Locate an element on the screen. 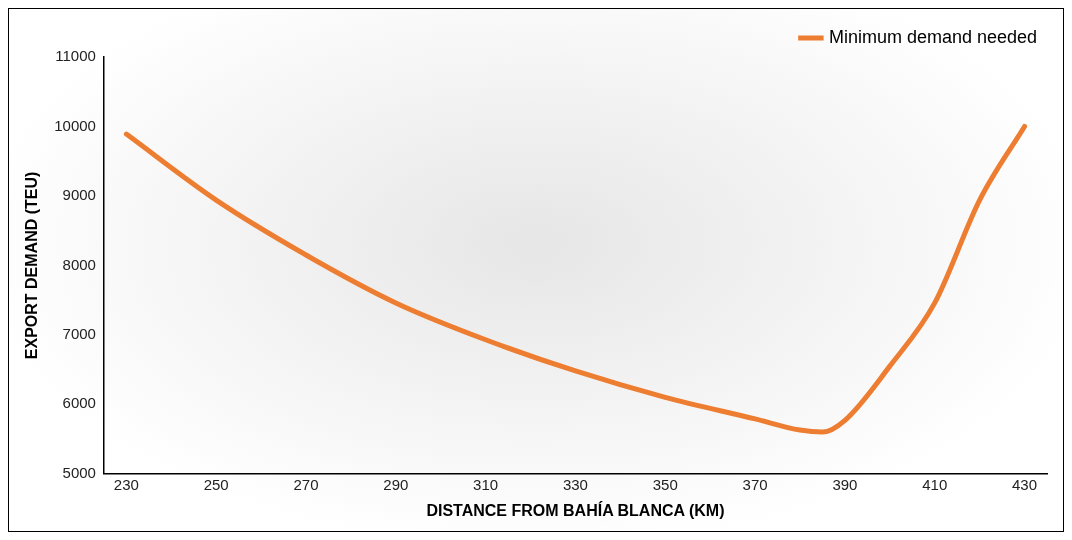 The image size is (1072, 540). y-tick-label: 10000 is located at coordinates (75, 125).